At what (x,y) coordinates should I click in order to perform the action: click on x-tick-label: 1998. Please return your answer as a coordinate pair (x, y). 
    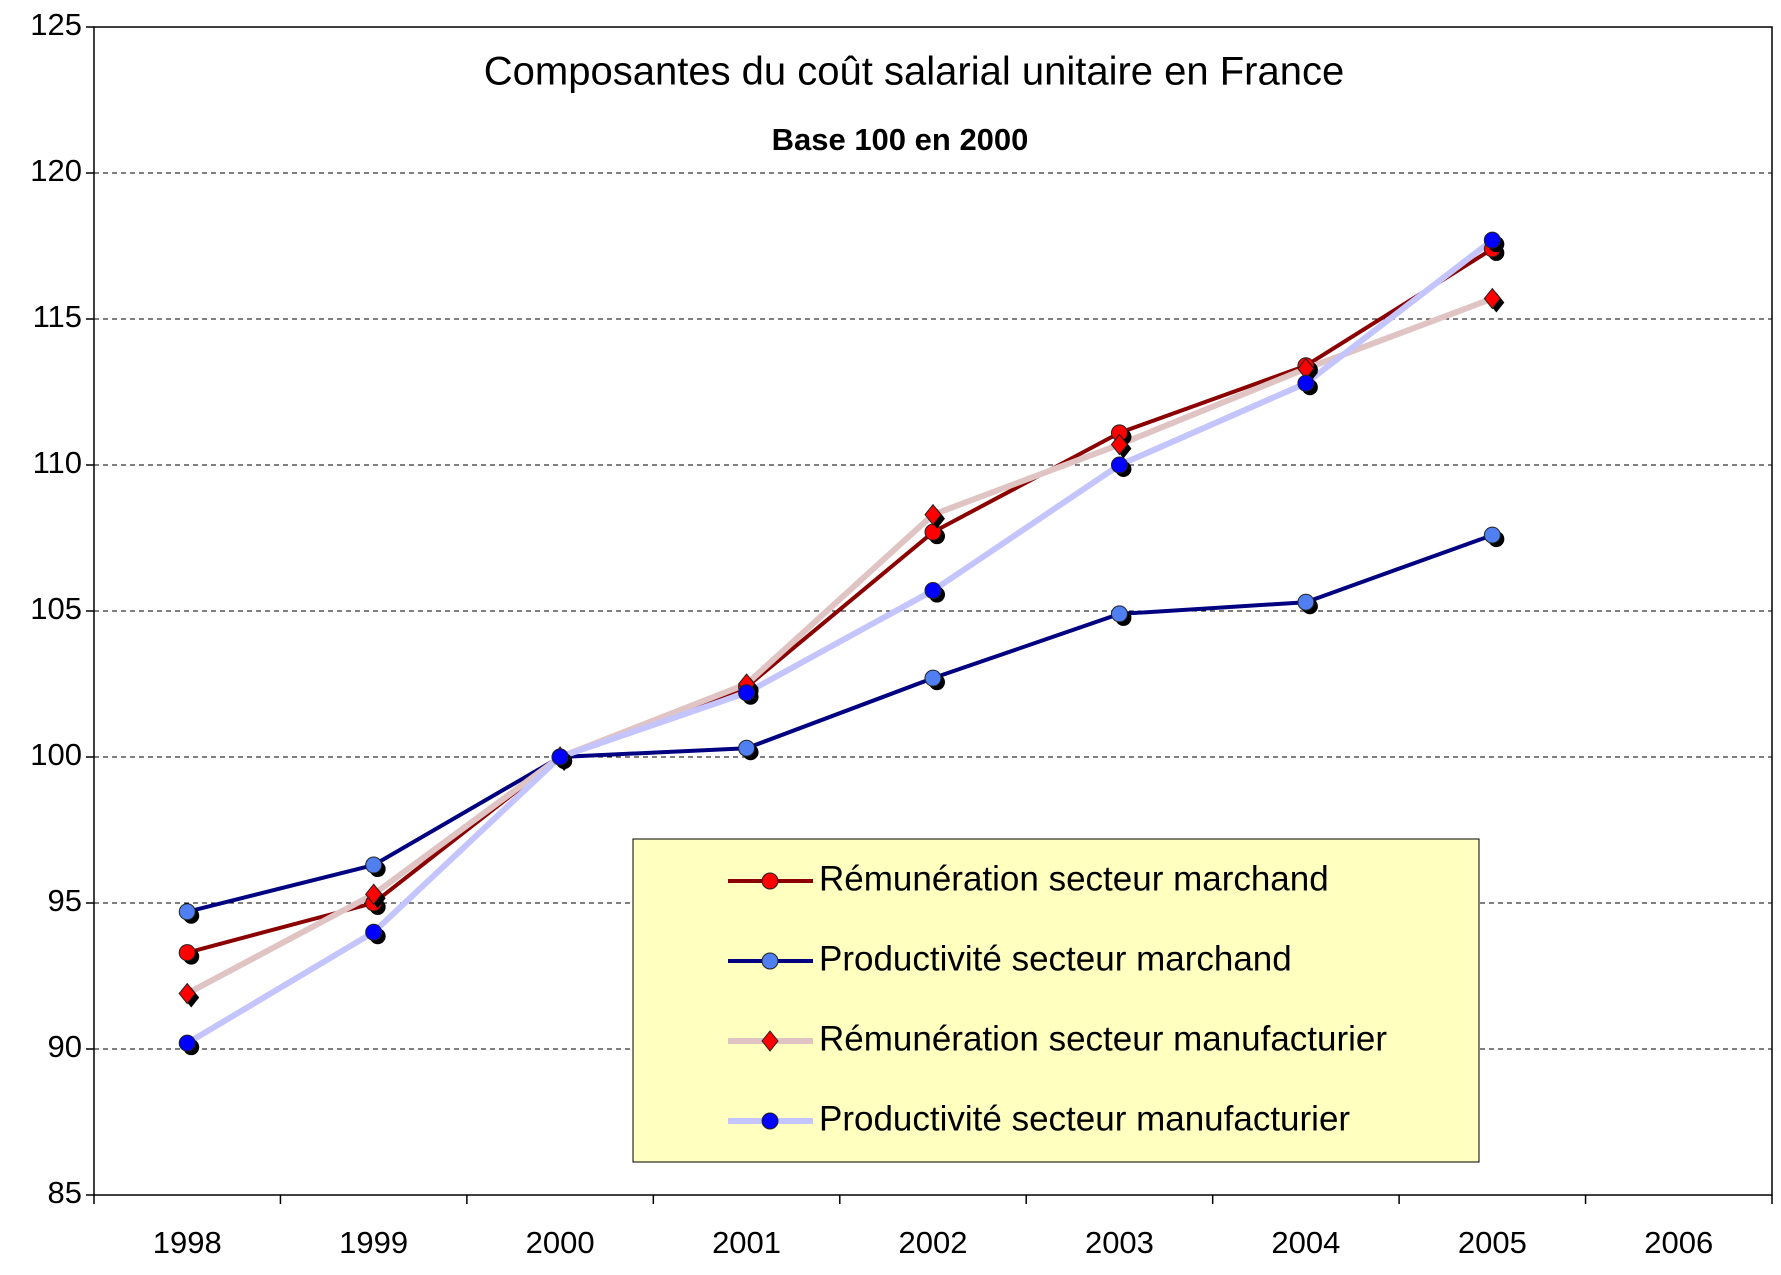
    Looking at the image, I should click on (187, 1242).